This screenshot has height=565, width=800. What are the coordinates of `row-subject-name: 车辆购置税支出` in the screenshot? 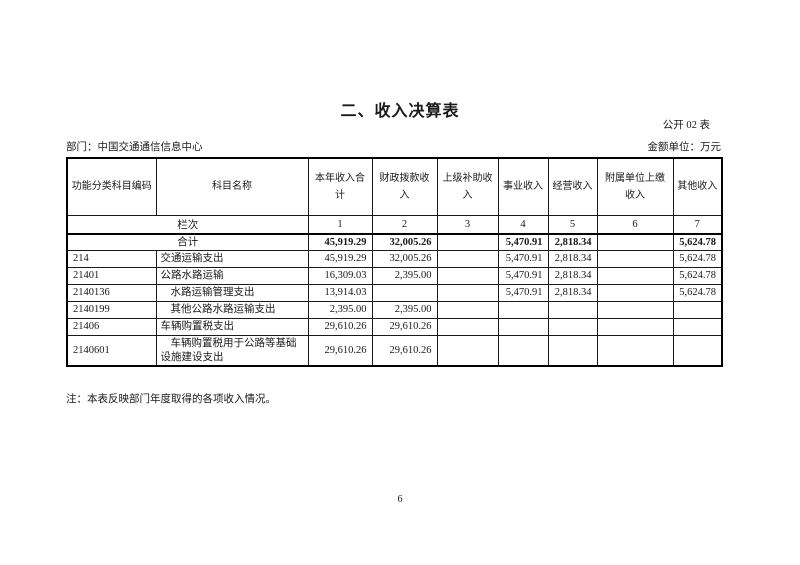 It's located at (232, 327).